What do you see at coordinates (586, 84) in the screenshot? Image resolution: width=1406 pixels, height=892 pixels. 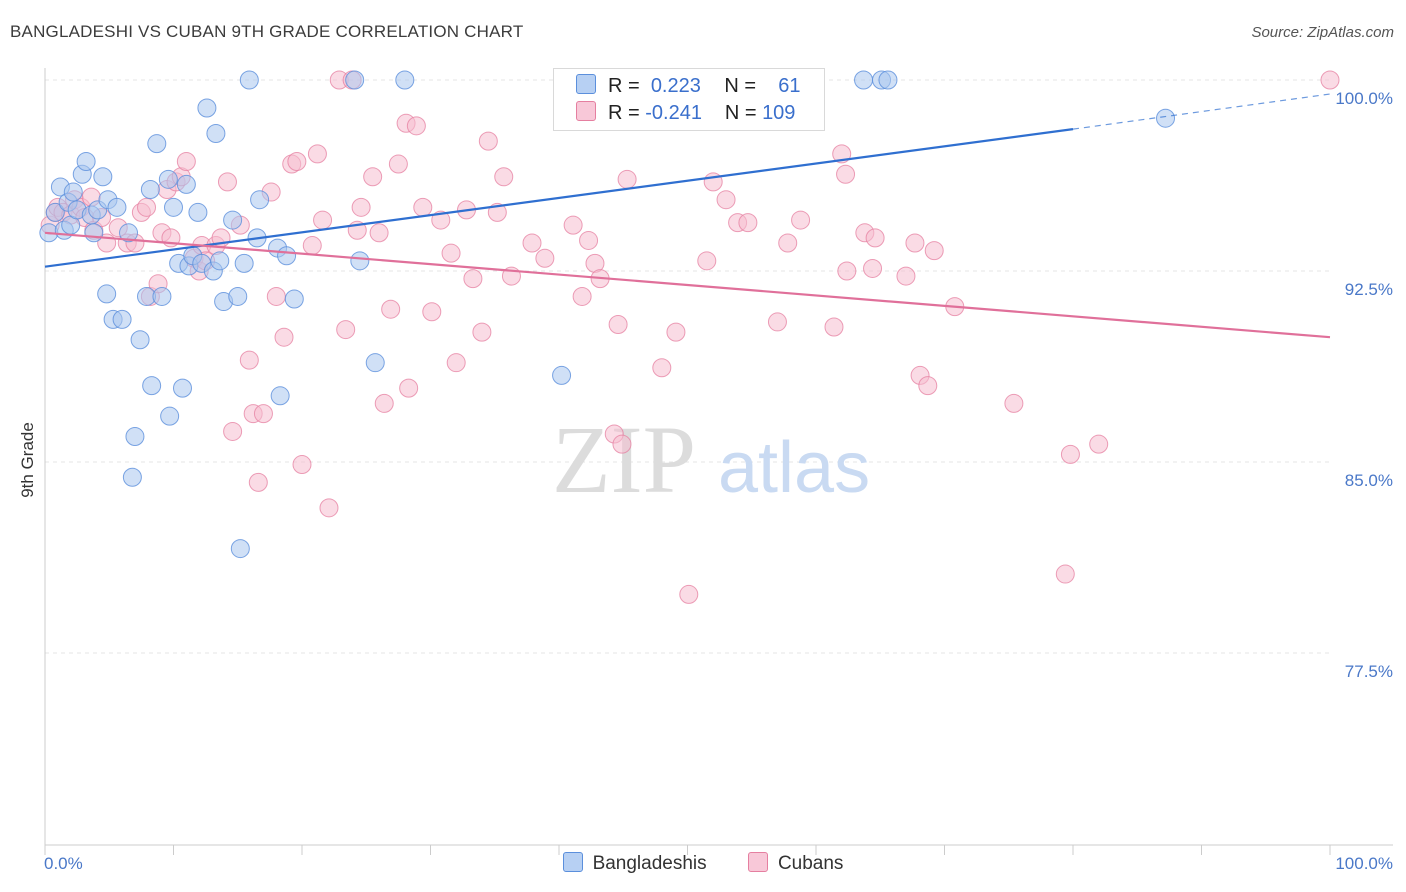 I see `legend-swatch-bangladeshi` at bounding box center [586, 84].